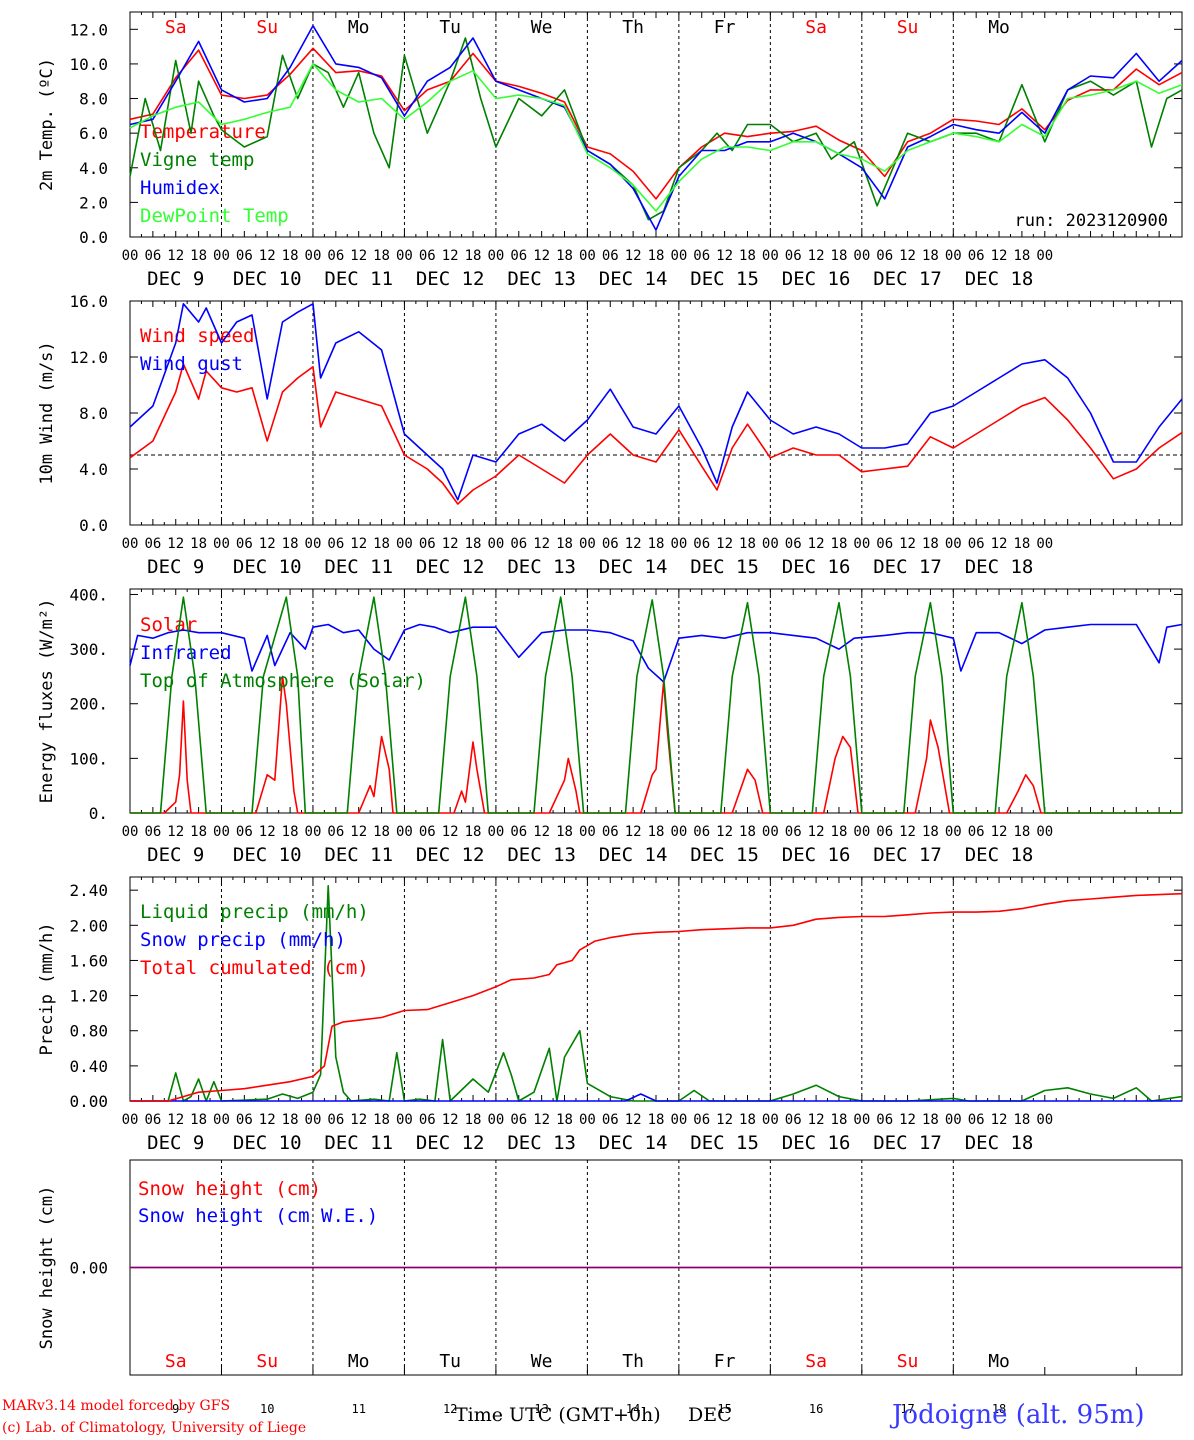 The height and width of the screenshot is (1440, 1194). What do you see at coordinates (88, 301) in the screenshot?
I see `y-tick-label: 16.0` at bounding box center [88, 301].